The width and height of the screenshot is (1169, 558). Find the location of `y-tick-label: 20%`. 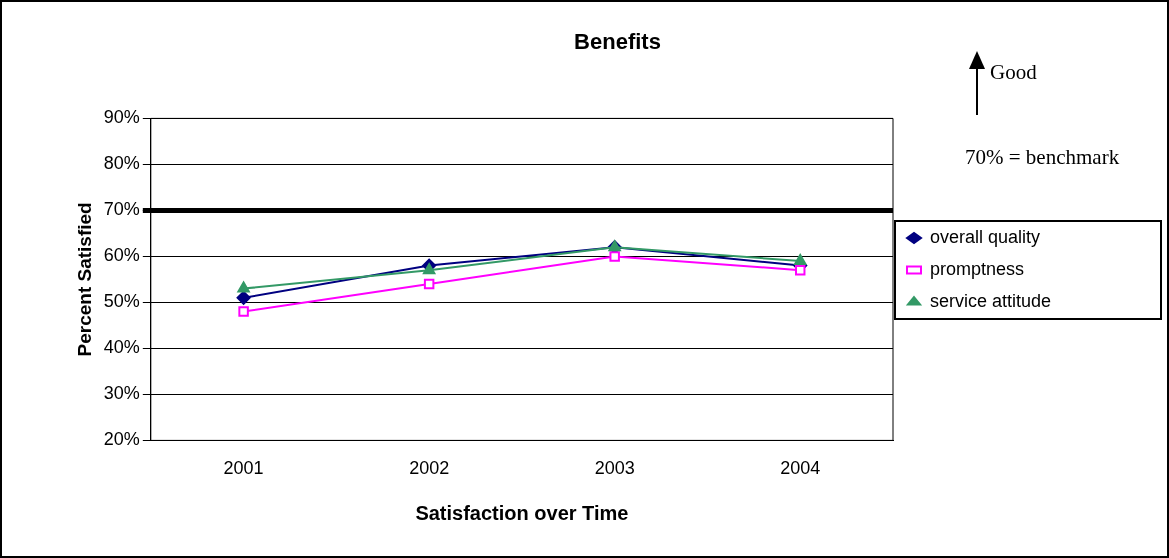

y-tick-label: 20% is located at coordinates (121, 439).